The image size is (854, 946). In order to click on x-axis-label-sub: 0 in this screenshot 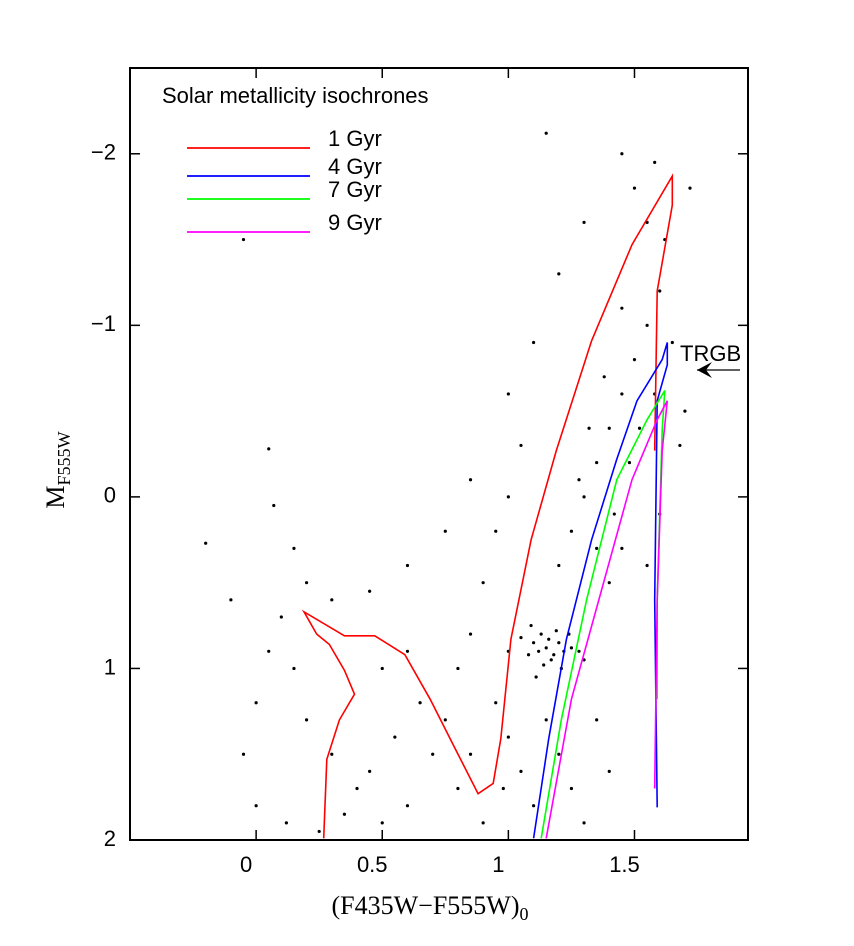, I will do `click(523, 914)`.